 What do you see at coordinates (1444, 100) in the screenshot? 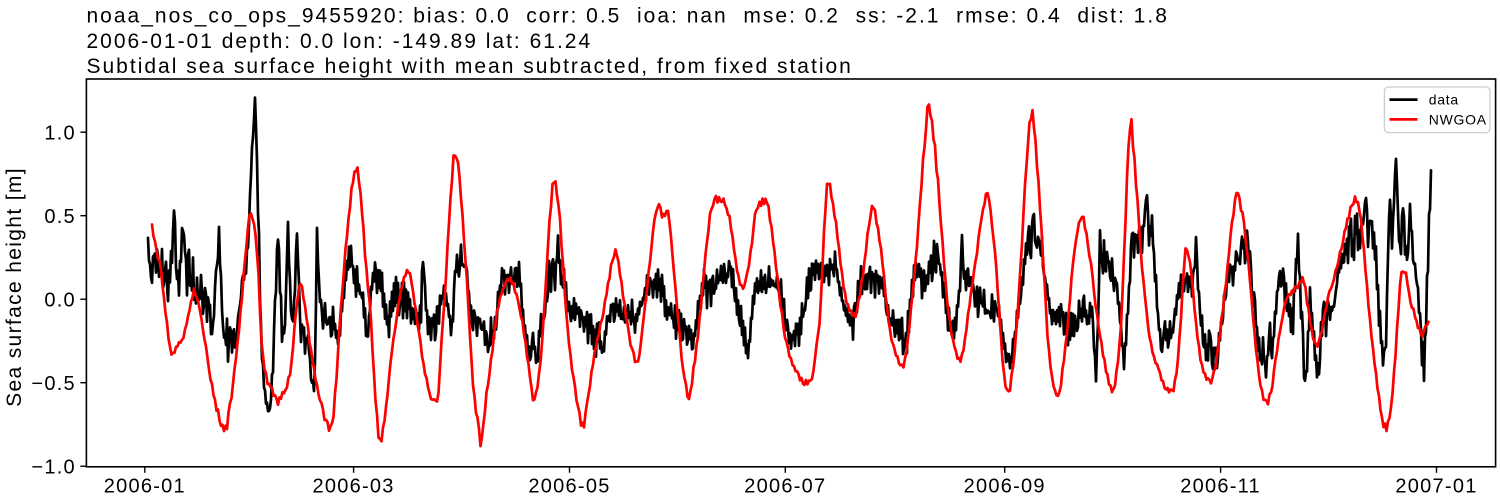
I see `svg-text: data` at bounding box center [1444, 100].